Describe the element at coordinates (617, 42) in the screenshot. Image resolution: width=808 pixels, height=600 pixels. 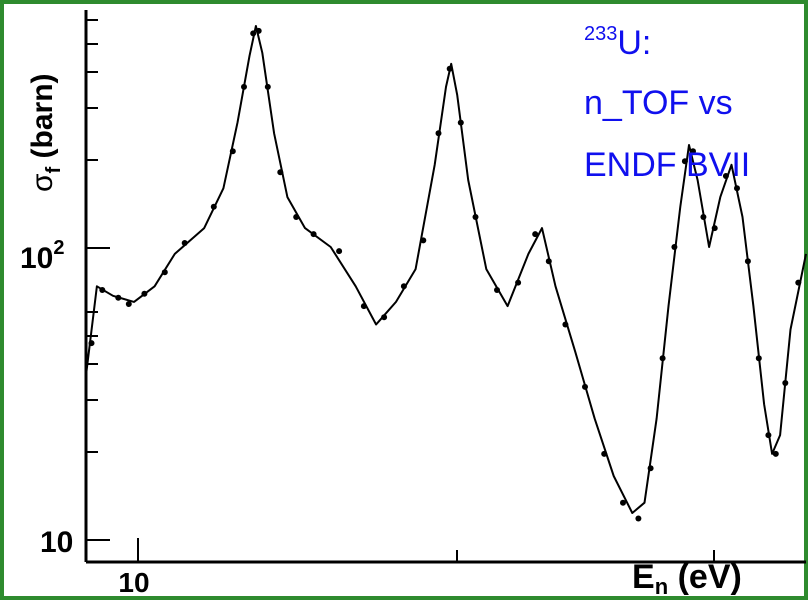
I see `isotope-annotation: 233U:` at that location.